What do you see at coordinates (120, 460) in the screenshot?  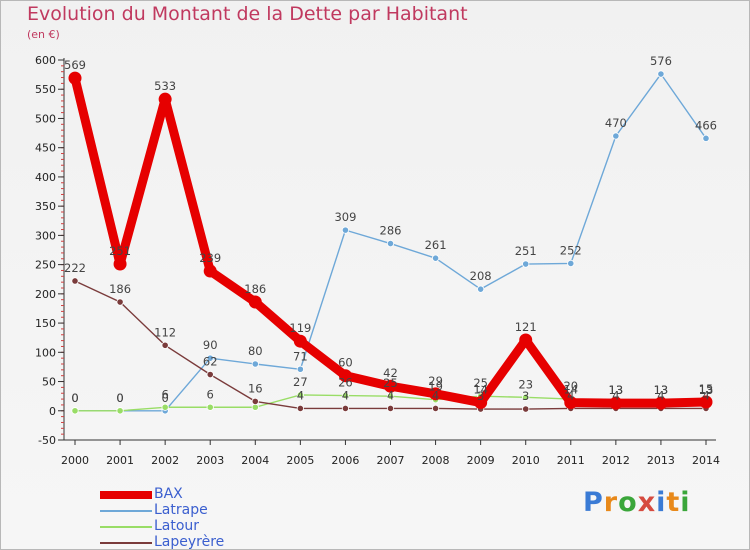 I see `x-tick-label: 2001` at bounding box center [120, 460].